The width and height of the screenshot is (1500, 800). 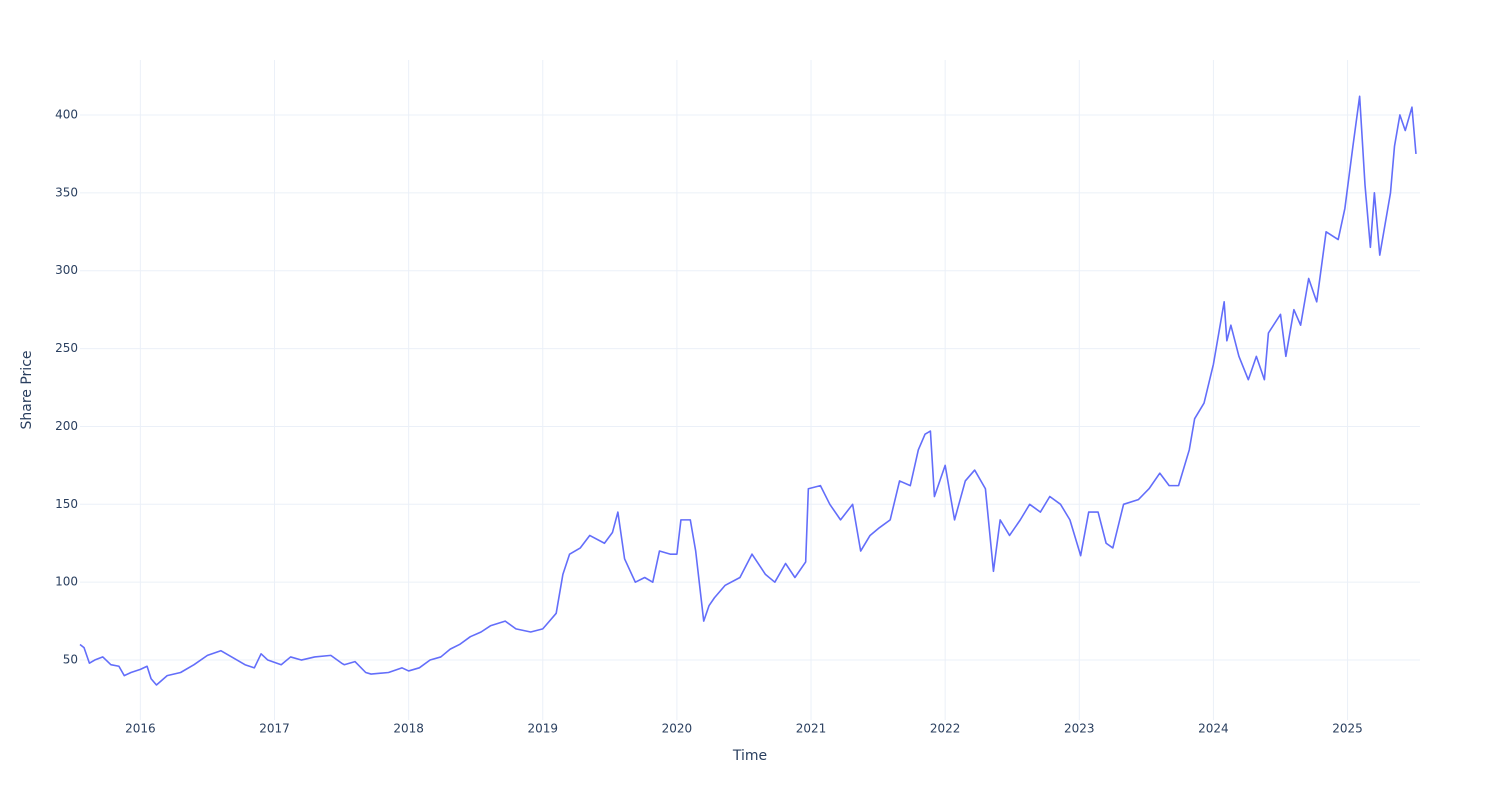 What do you see at coordinates (811, 729) in the screenshot?
I see `x-tick-label: 2021` at bounding box center [811, 729].